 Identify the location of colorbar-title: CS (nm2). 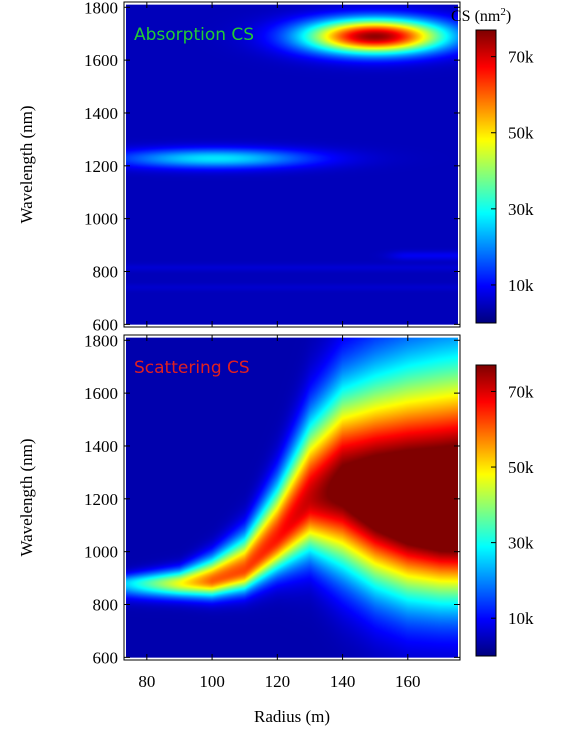
(481, 15).